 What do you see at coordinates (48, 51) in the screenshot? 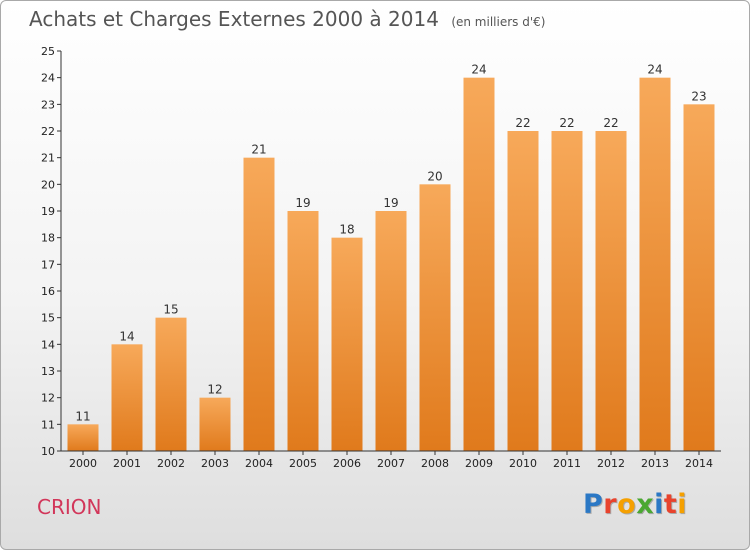
I see `y-tick-label: 25` at bounding box center [48, 51].